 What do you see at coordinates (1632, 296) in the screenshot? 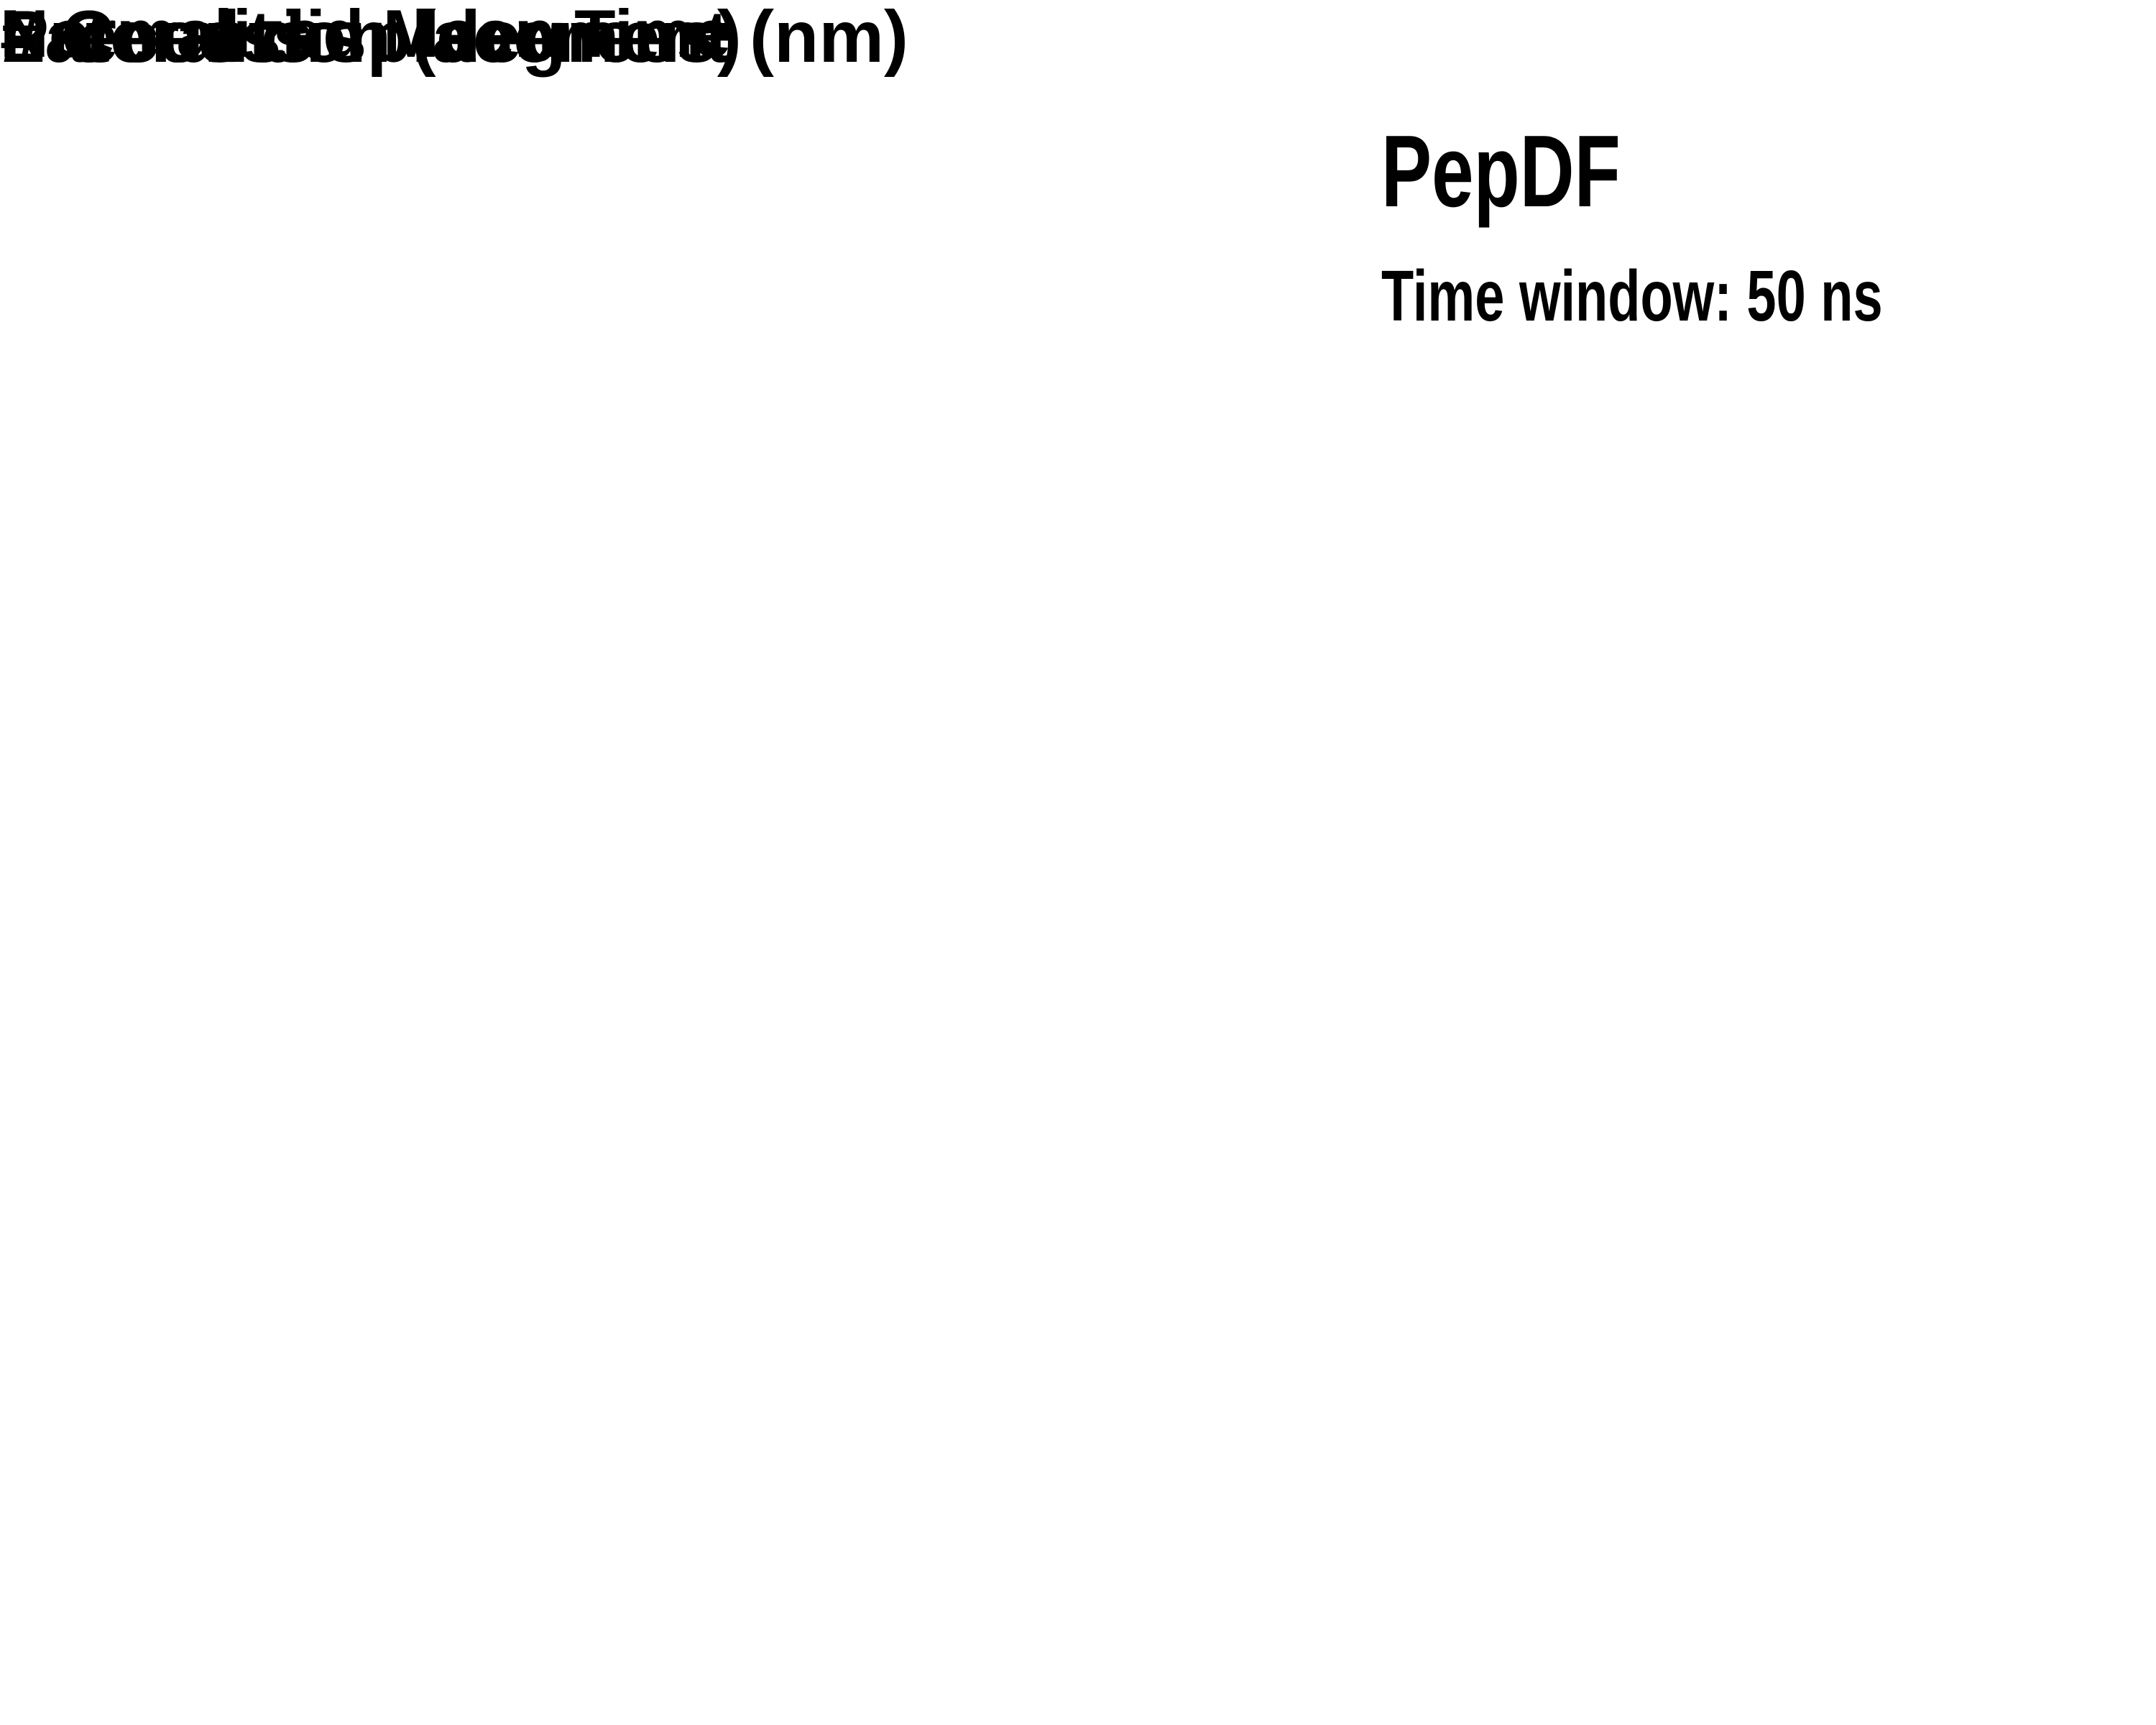
I see `plot-subtitle: Time window: 50 ns` at bounding box center [1632, 296].